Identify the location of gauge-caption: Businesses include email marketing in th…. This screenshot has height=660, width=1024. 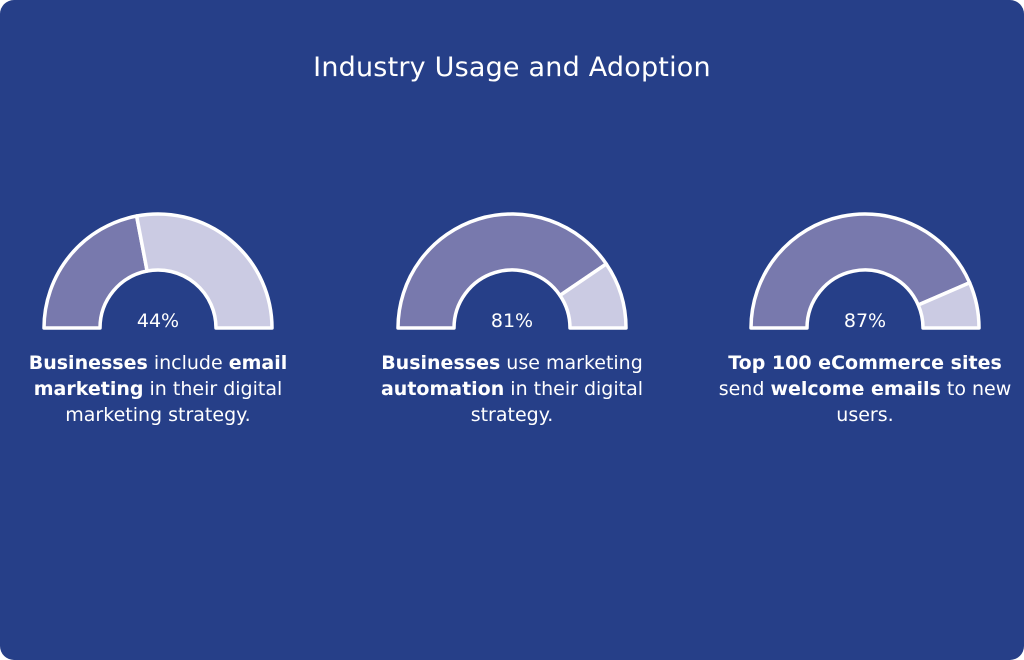
(158, 389).